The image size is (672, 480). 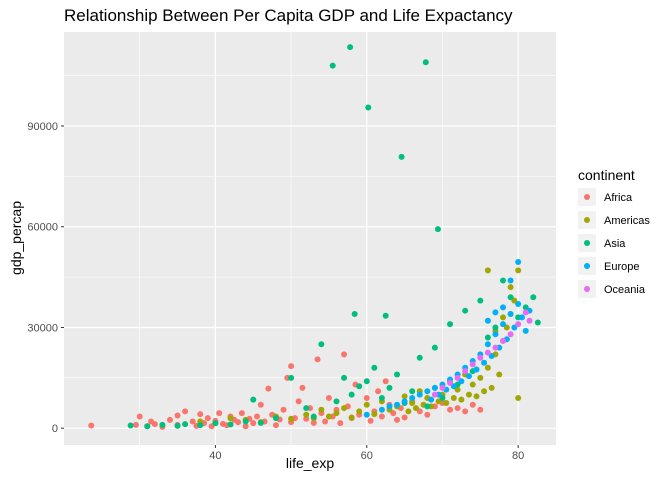 I want to click on y-tick-label: 60000, so click(x=42, y=228).